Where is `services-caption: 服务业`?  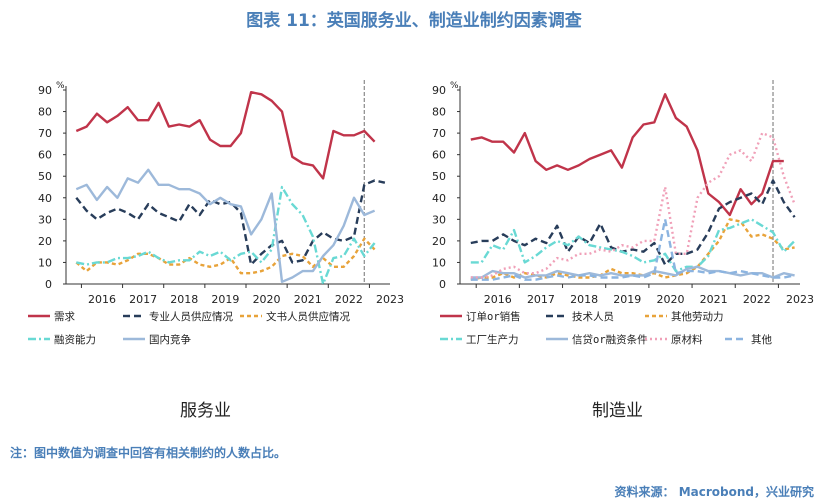 services-caption: 服务业 is located at coordinates (205, 411).